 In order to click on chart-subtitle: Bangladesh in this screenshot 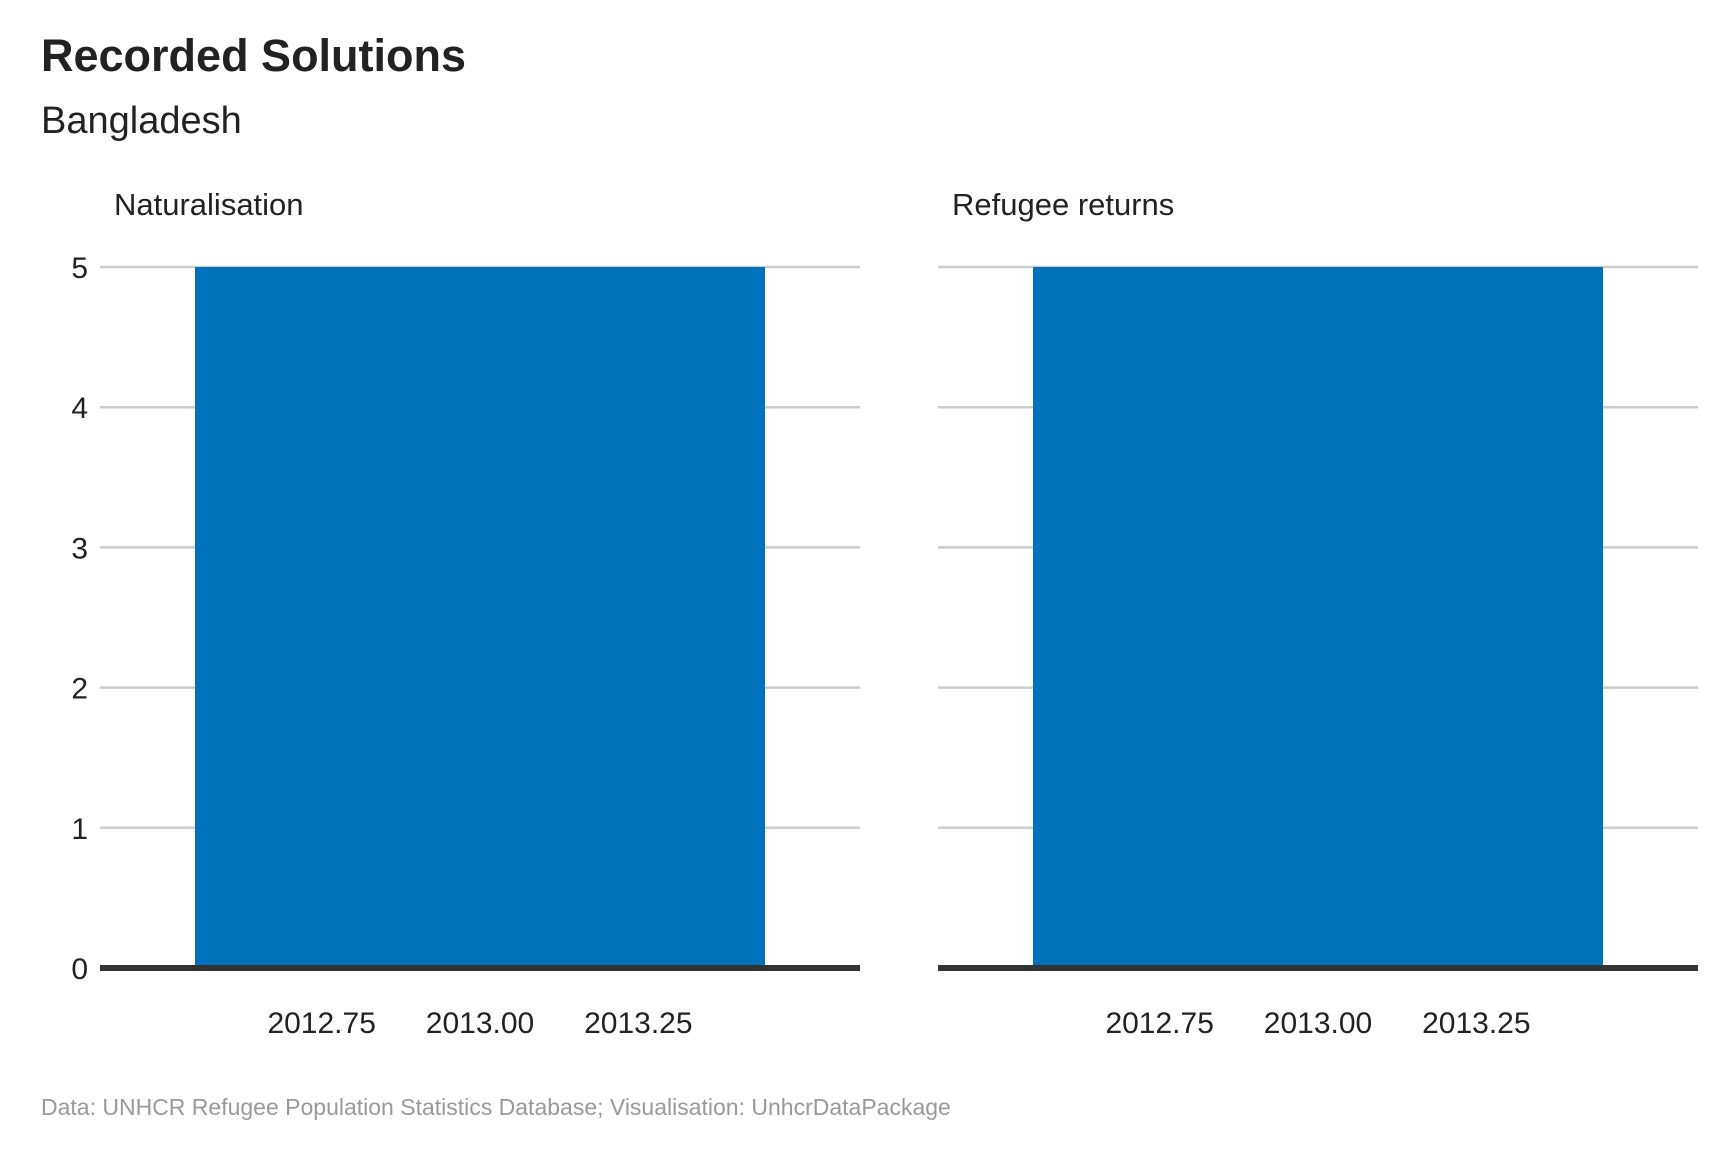, I will do `click(141, 121)`.